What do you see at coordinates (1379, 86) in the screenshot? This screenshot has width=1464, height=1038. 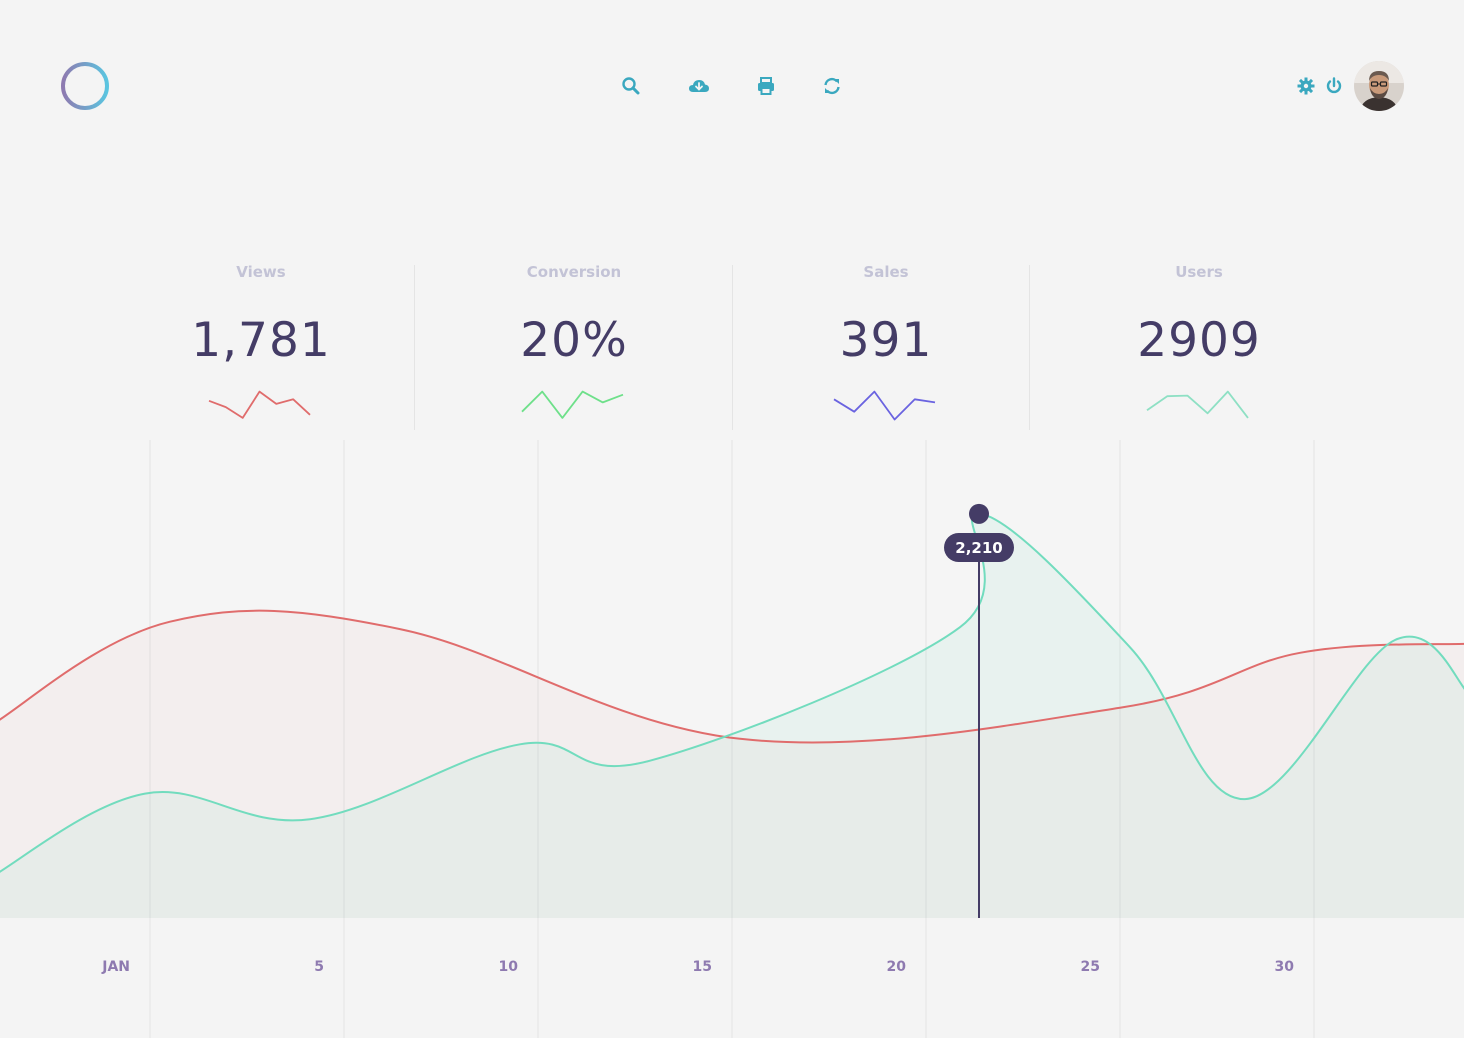 I see `avatar` at bounding box center [1379, 86].